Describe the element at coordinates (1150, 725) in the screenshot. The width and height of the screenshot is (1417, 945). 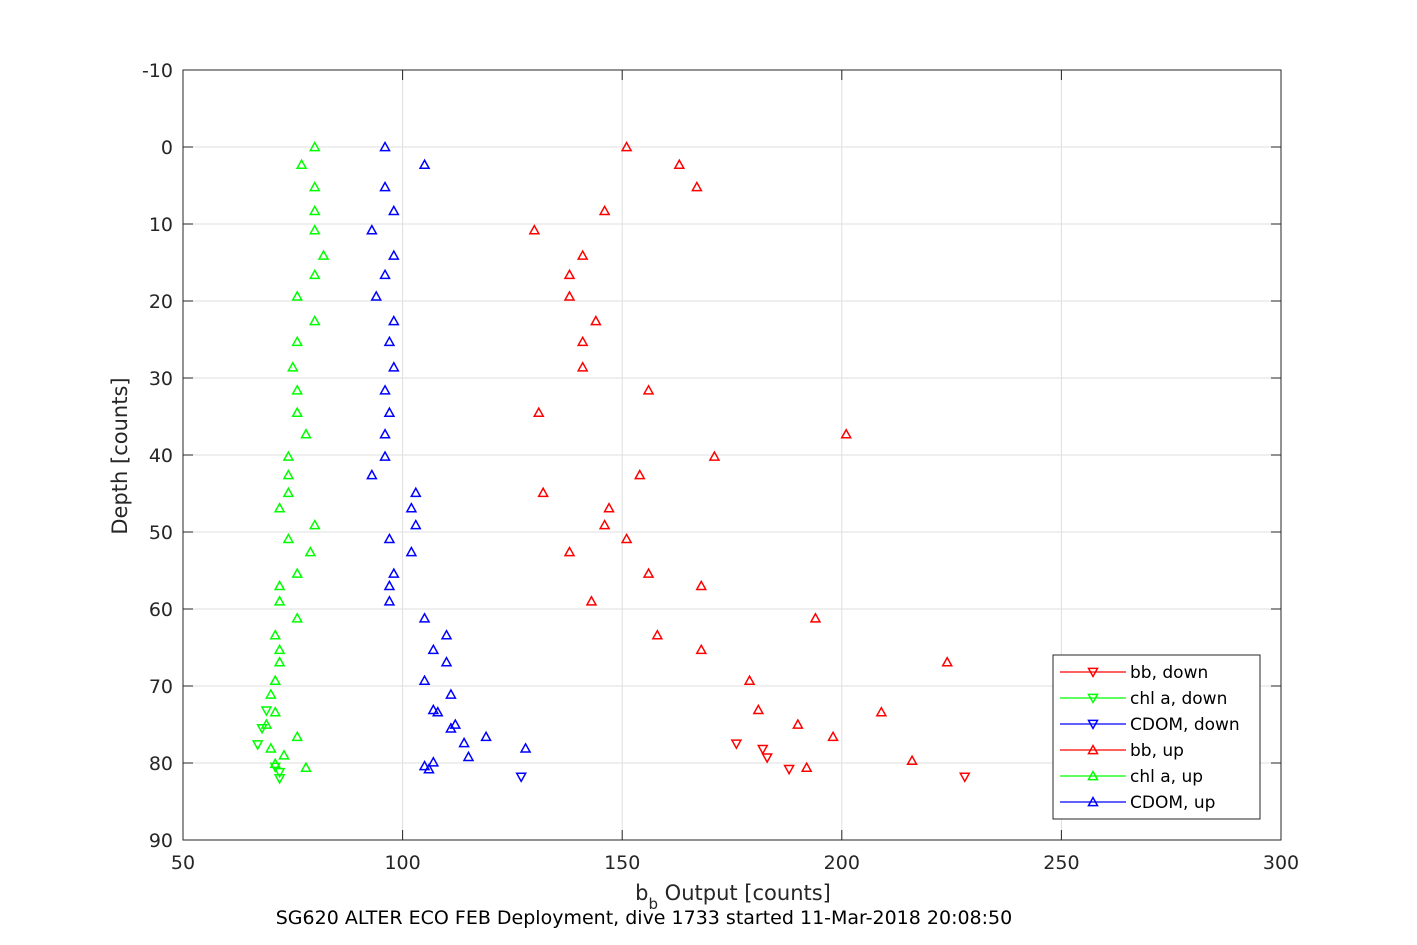
I see `legend-item: CDOM, down` at that location.